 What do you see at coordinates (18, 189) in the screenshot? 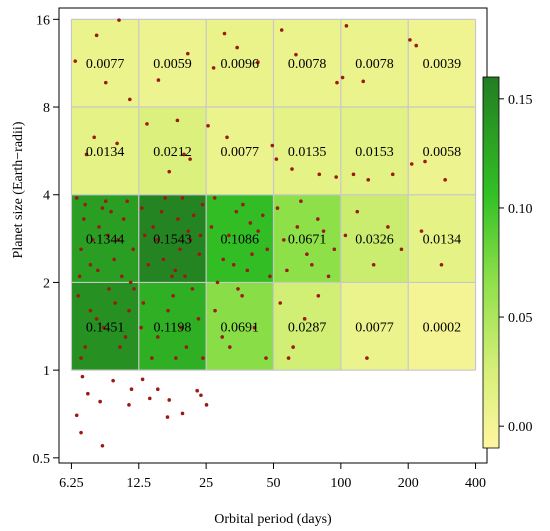
I see `y-axis-label: Planet size (Earth−radii)` at bounding box center [18, 189].